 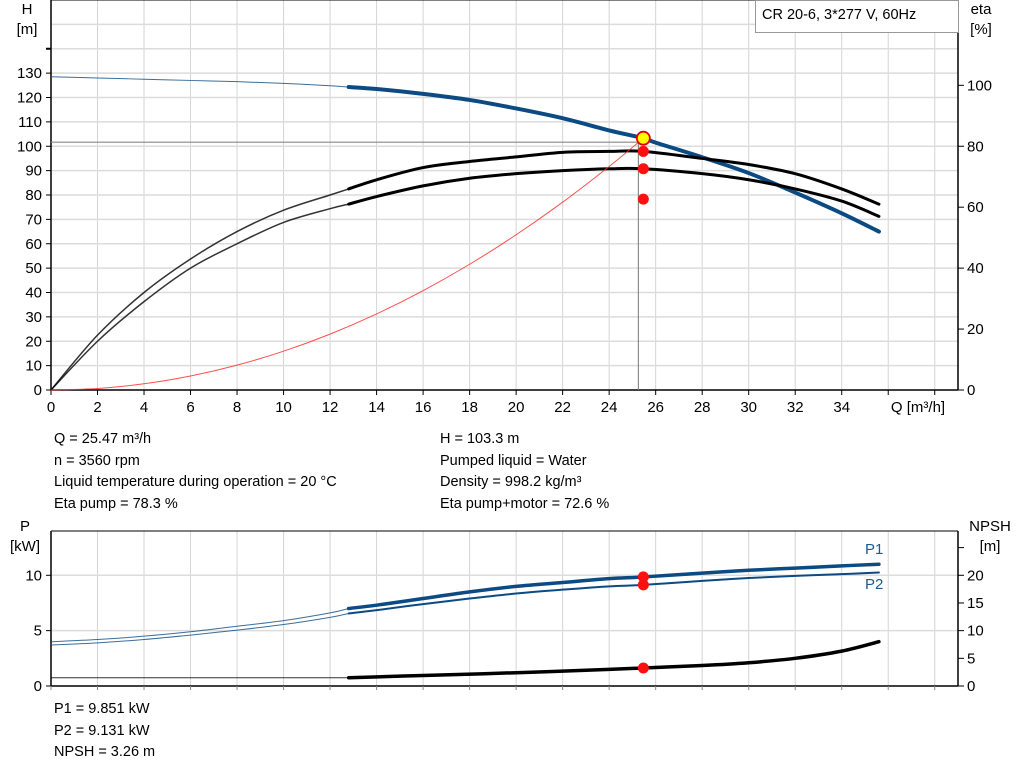 What do you see at coordinates (33, 195) in the screenshot?
I see `y-tick-label: 80` at bounding box center [33, 195].